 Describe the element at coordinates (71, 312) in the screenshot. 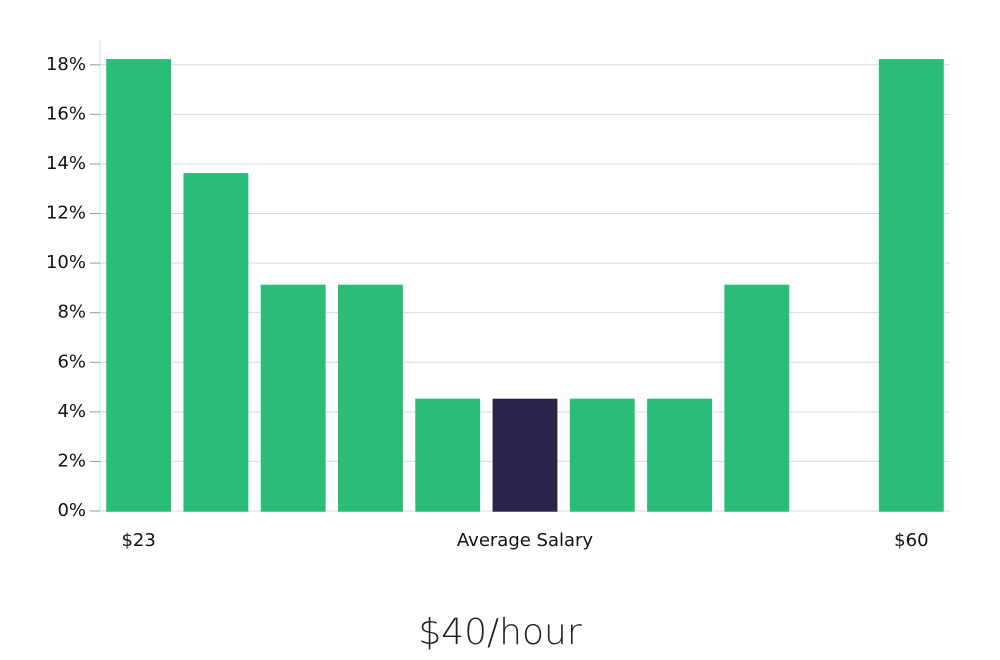

I see `y-tick-label: 8%` at that location.